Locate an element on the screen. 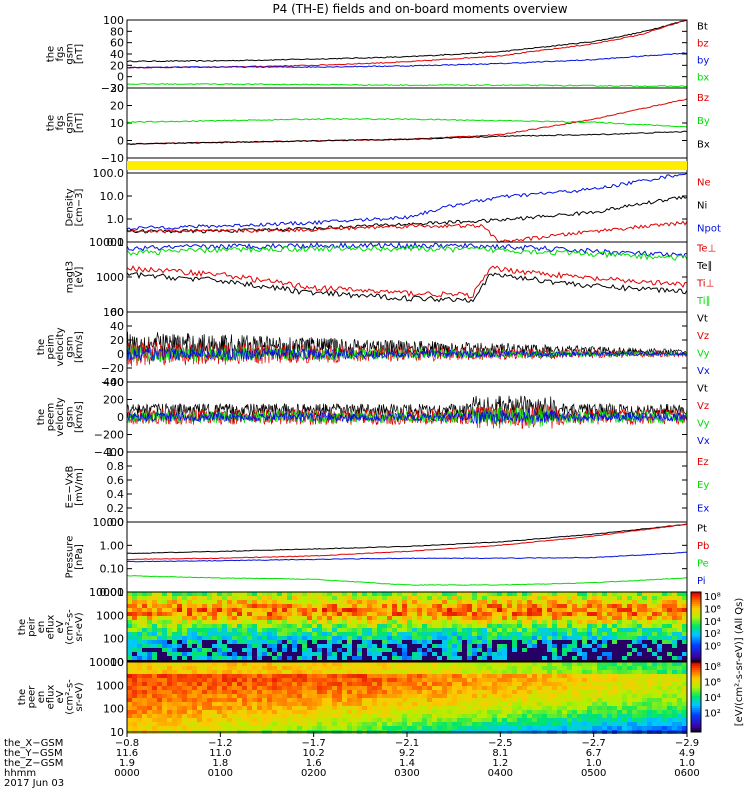 The height and width of the screenshot is (800, 750). x-row-name: the_Y−GSM is located at coordinates (33, 753).